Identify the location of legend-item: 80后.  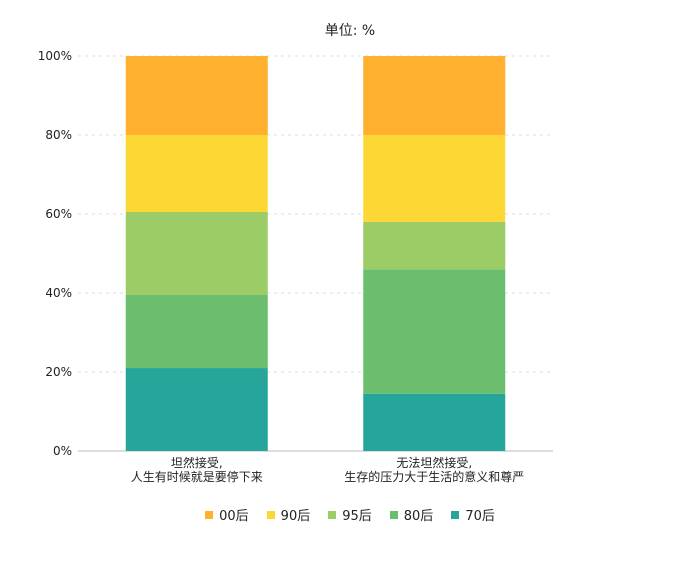
(411, 514).